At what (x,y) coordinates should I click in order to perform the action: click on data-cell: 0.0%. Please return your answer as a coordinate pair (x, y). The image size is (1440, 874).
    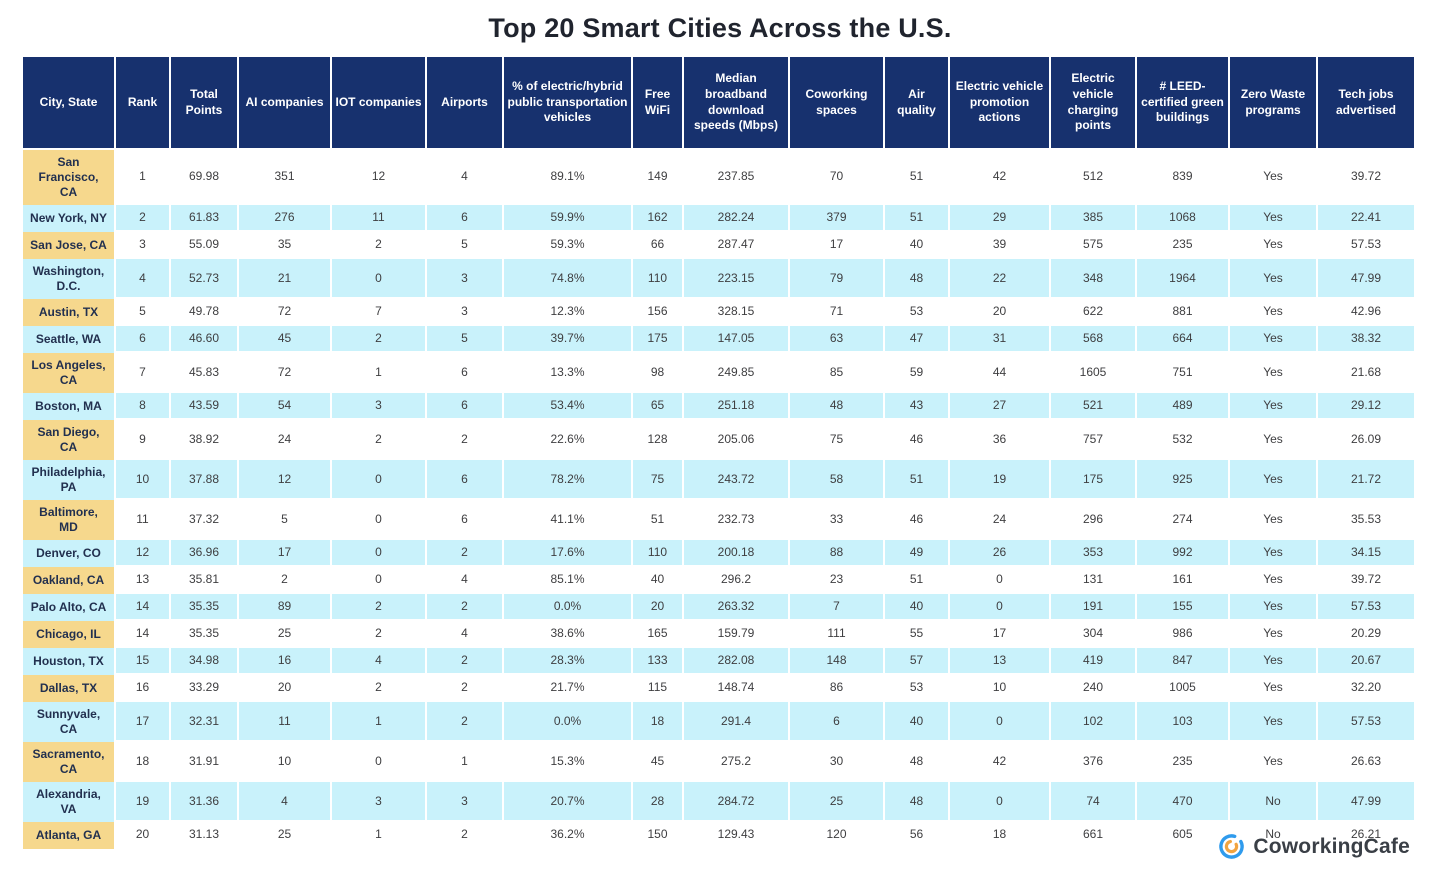
    Looking at the image, I should click on (568, 722).